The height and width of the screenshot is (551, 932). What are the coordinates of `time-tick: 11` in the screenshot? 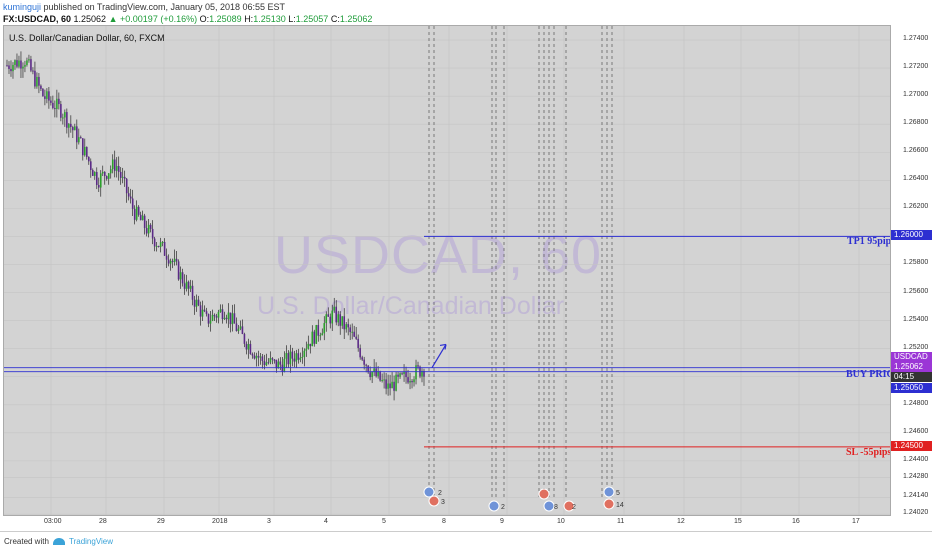 It's located at (621, 521).